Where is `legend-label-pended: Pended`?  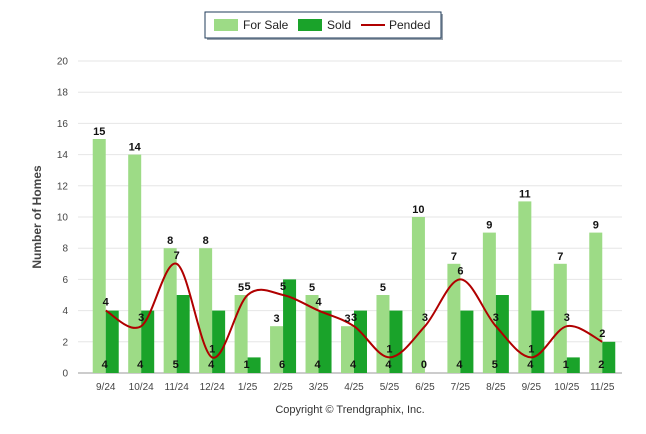
legend-label-pended: Pended is located at coordinates (409, 25).